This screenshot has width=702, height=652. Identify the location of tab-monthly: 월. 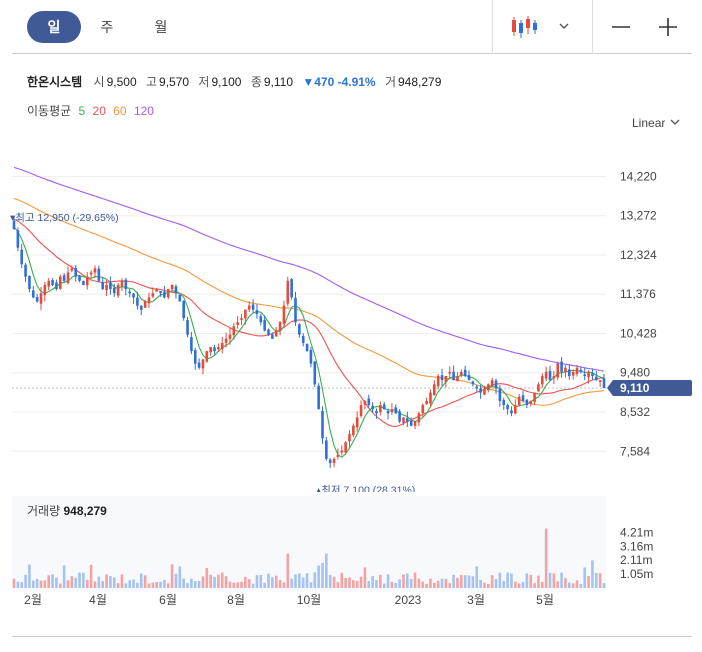
(161, 27).